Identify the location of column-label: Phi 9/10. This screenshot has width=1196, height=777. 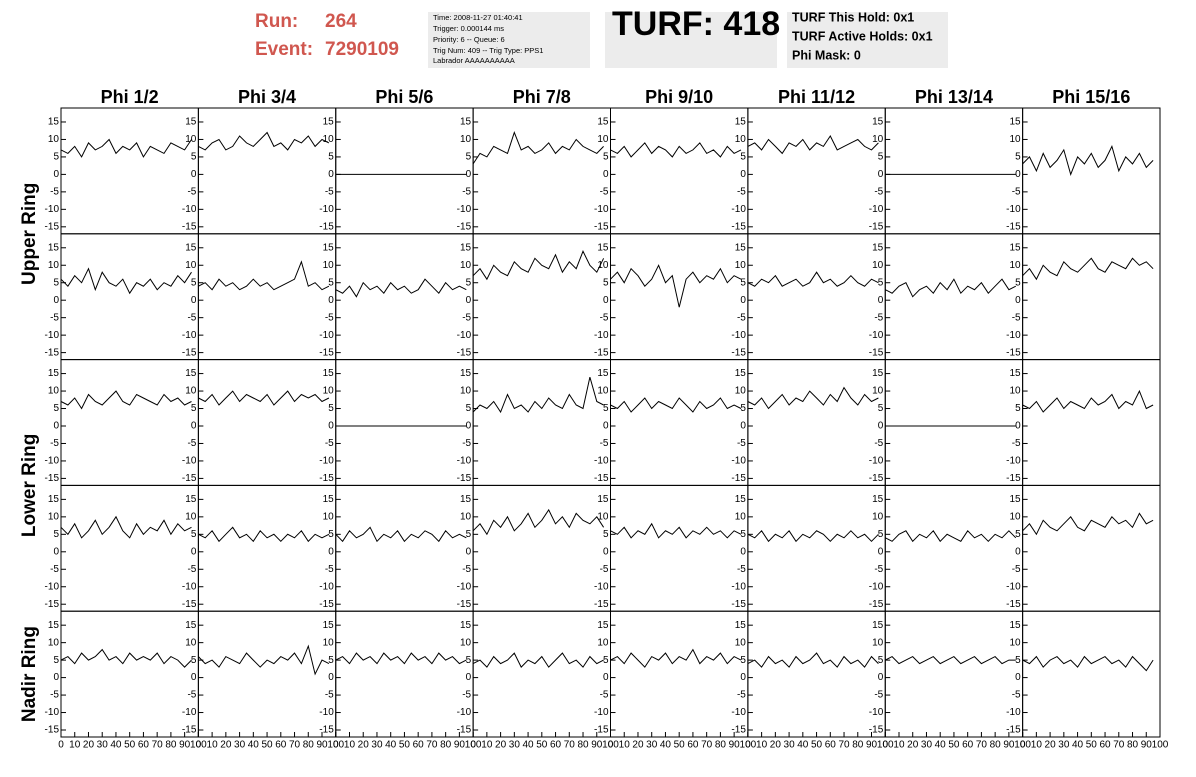
(679, 97).